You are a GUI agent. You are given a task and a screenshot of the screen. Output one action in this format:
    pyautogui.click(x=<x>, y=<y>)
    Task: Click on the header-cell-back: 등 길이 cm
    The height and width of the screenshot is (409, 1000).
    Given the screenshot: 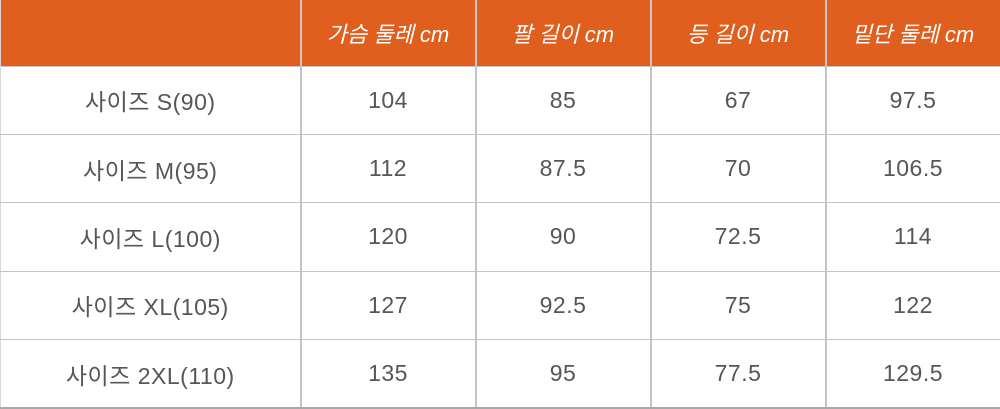 What is the action you would take?
    pyautogui.click(x=737, y=33)
    